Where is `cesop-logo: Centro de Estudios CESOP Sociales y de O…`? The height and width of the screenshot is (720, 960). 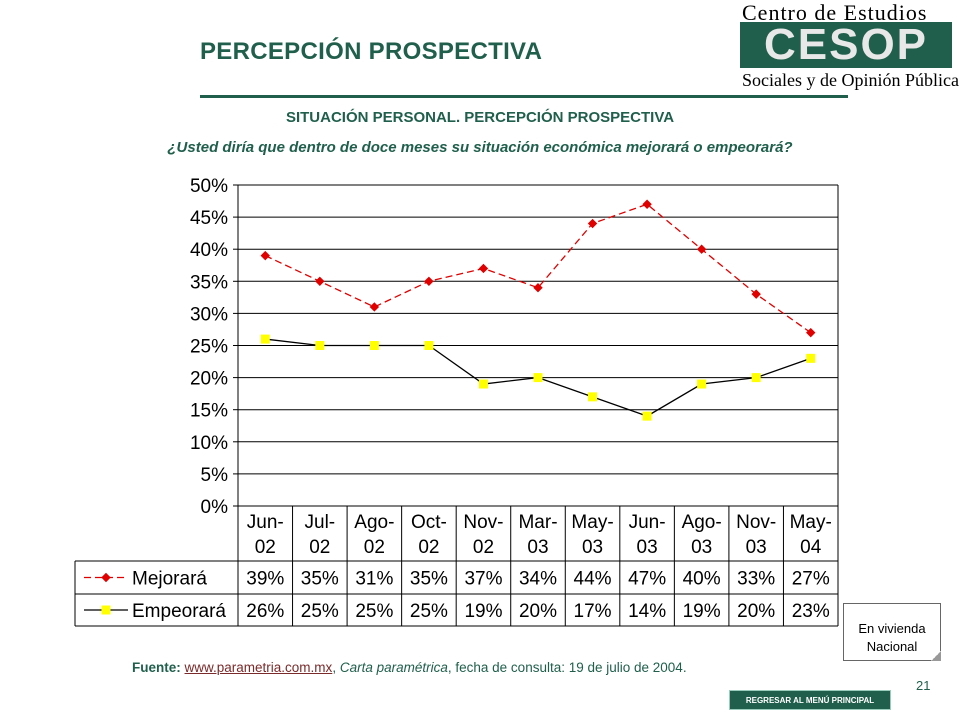
cesop-logo: Centro de Estudios CESOP Sociales y de O… is located at coordinates (847, 48).